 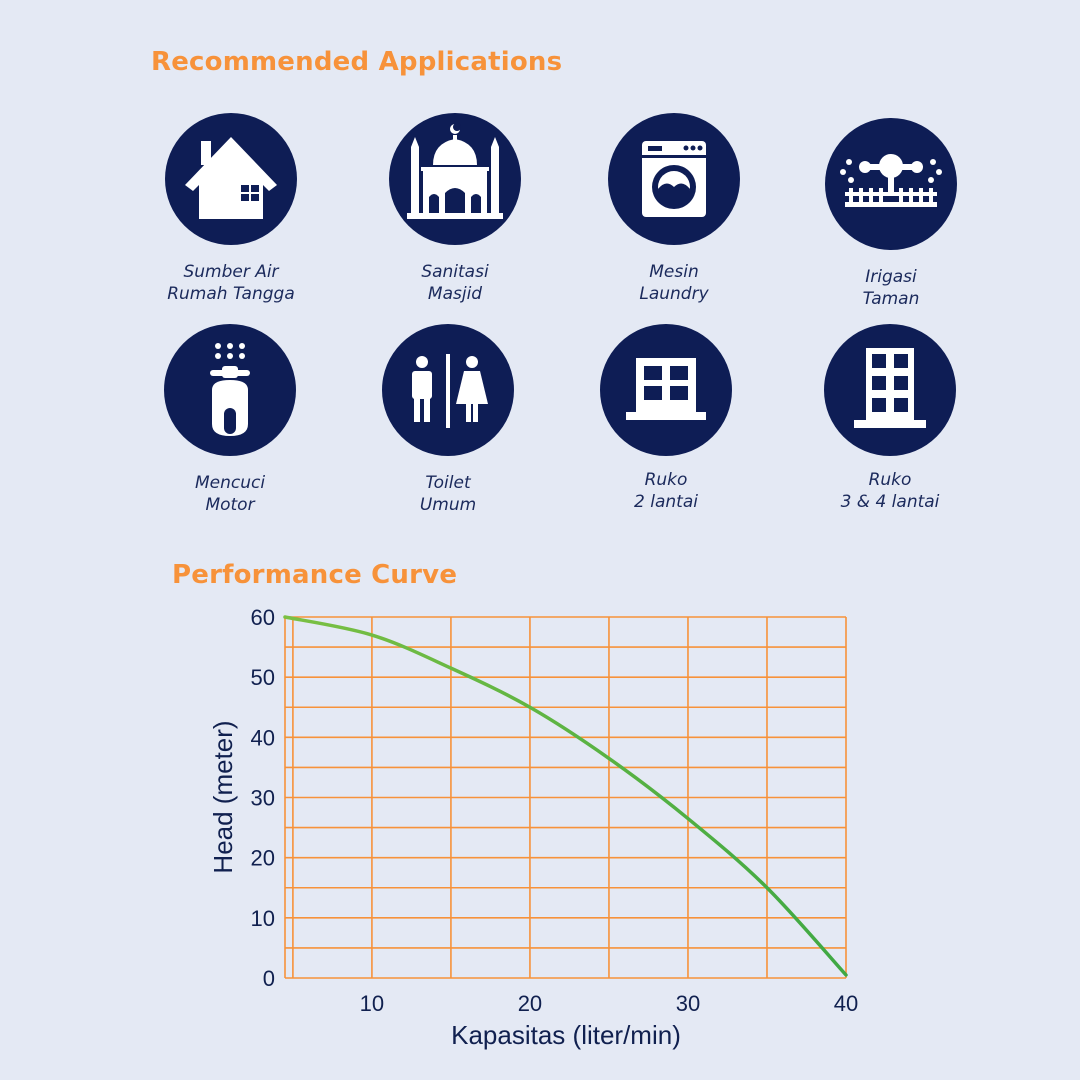 What do you see at coordinates (263, 798) in the screenshot?
I see `y-tick-label: 30` at bounding box center [263, 798].